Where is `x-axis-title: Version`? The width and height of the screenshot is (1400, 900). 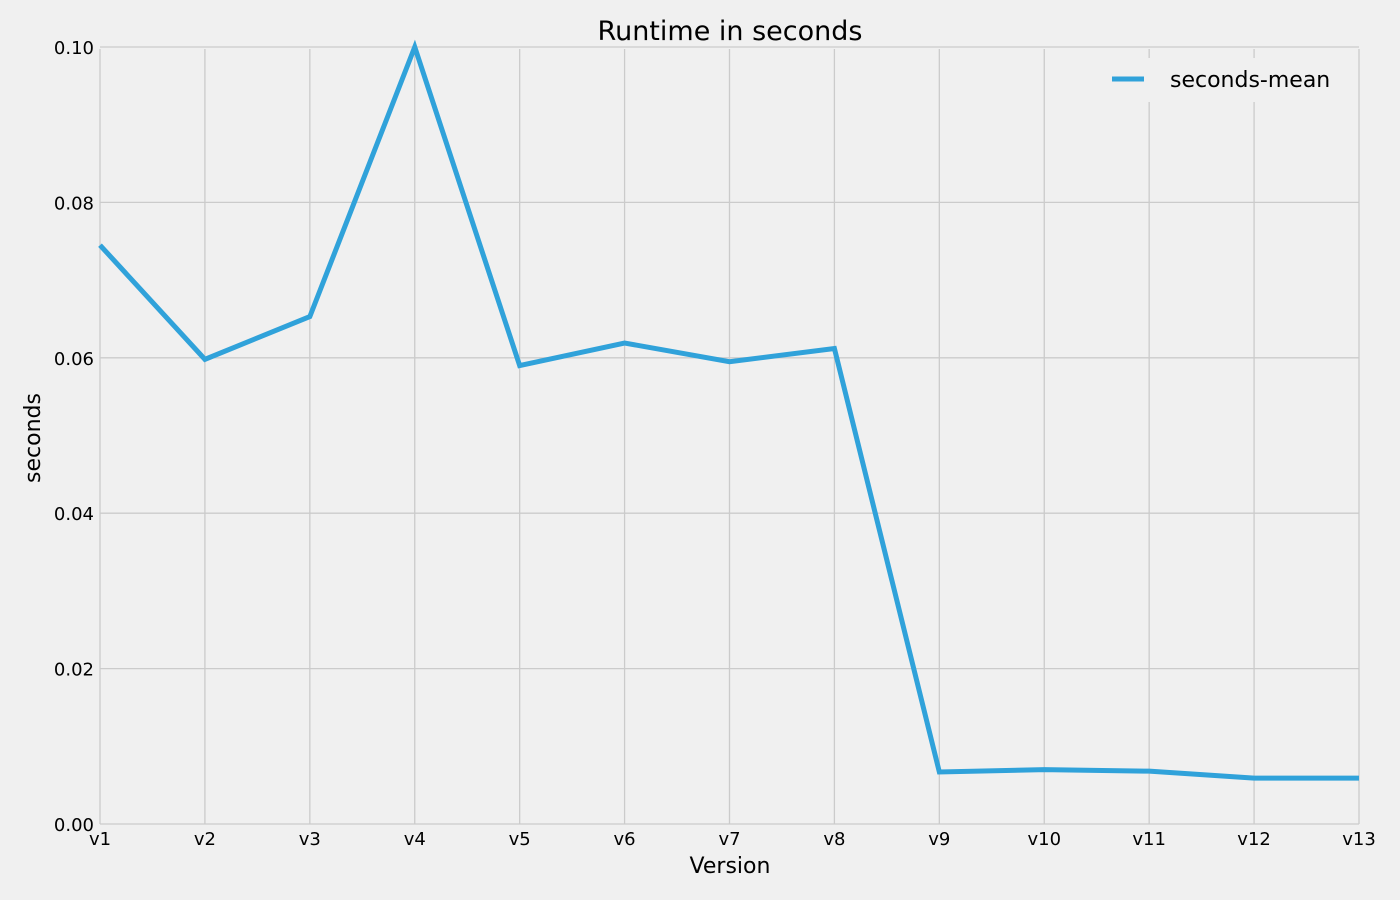
x-axis-title: Version is located at coordinates (730, 866).